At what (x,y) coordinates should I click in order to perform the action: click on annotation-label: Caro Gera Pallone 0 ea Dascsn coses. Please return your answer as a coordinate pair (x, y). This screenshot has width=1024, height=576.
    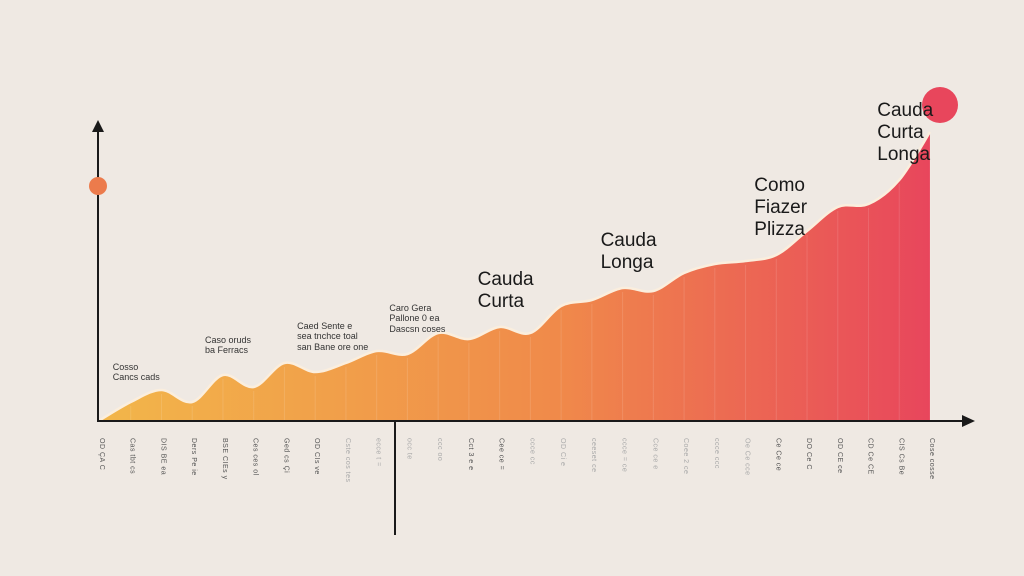
    Looking at the image, I should click on (417, 318).